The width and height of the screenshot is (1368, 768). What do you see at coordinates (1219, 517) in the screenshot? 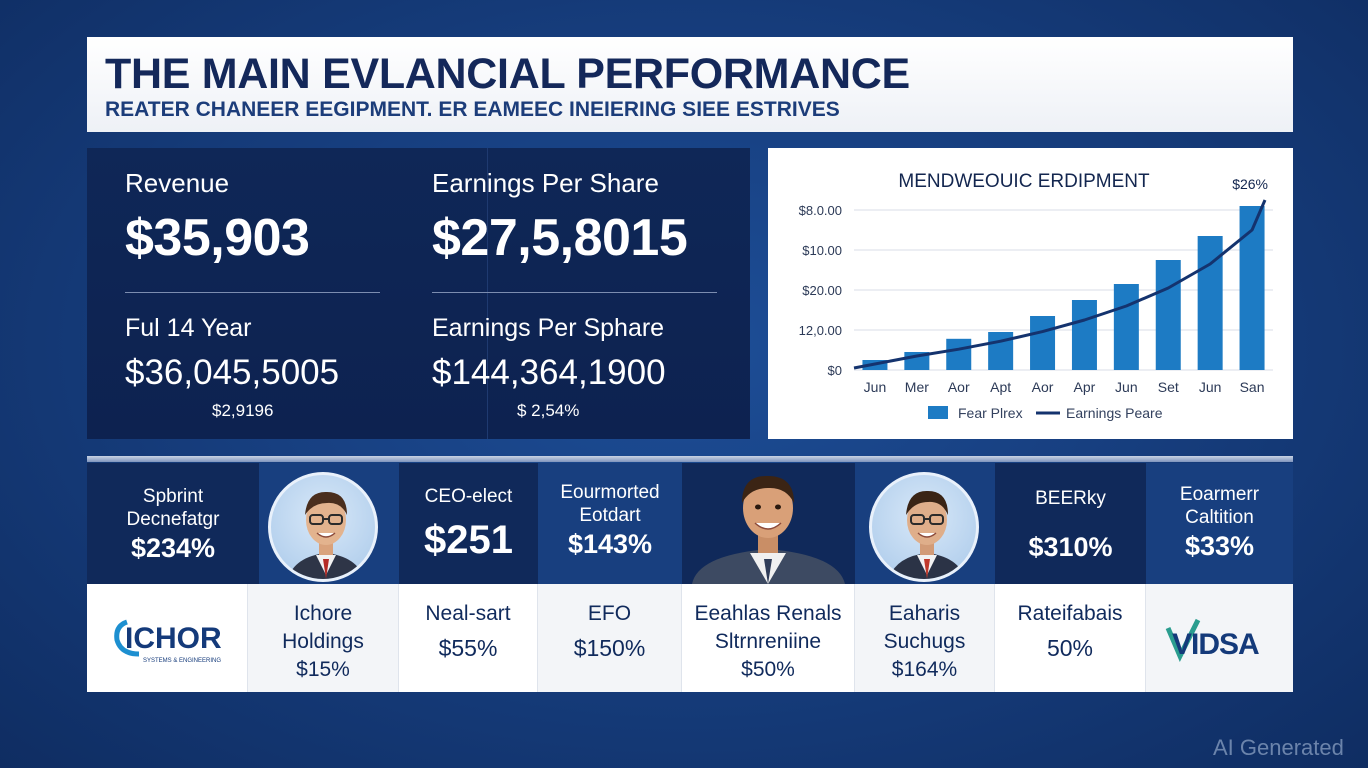
I see `cell-line2: Caltition` at bounding box center [1219, 517].